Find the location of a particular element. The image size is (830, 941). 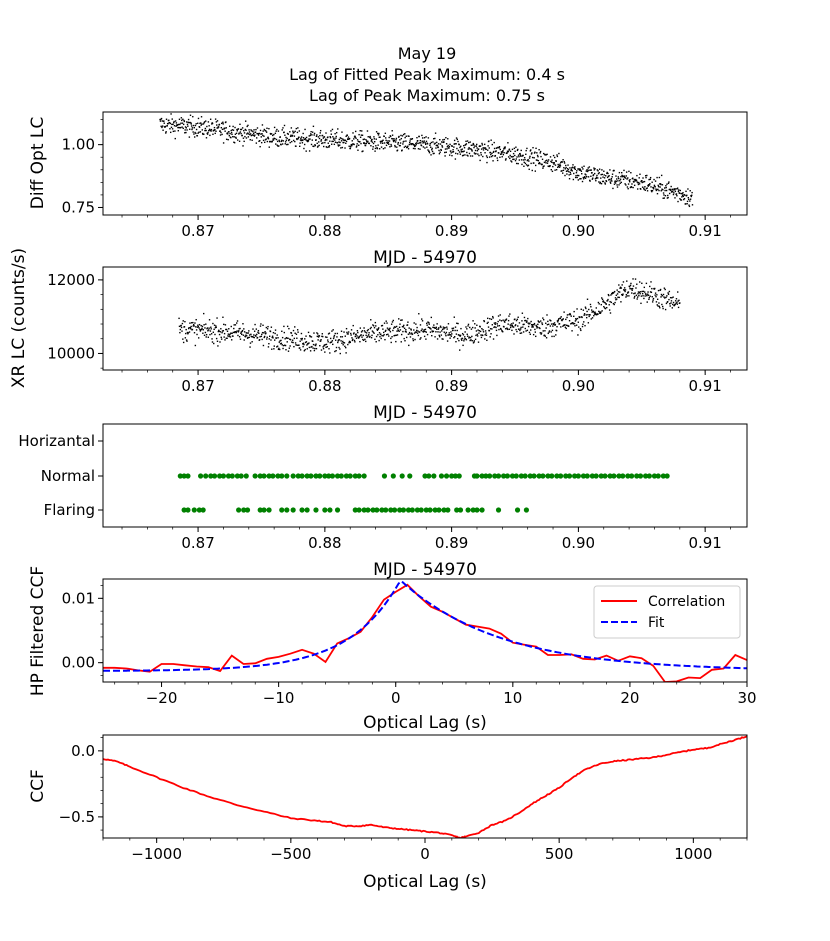

x-tick-label: 0.87 is located at coordinates (197, 231).